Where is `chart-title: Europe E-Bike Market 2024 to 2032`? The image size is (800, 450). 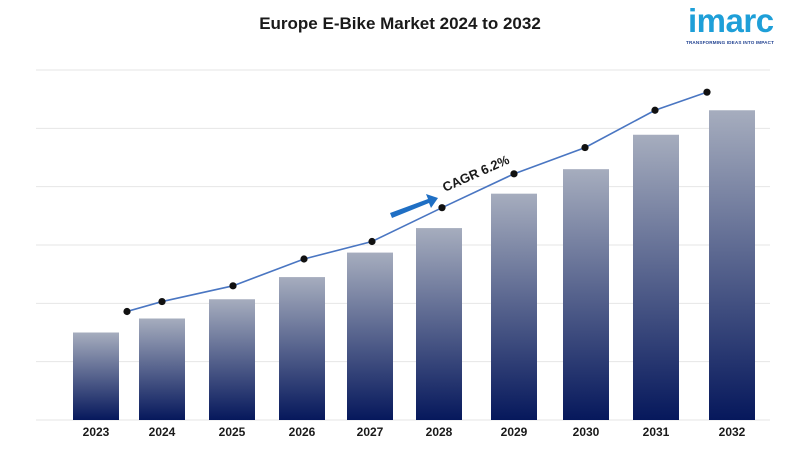 chart-title: Europe E-Bike Market 2024 to 2032 is located at coordinates (400, 23).